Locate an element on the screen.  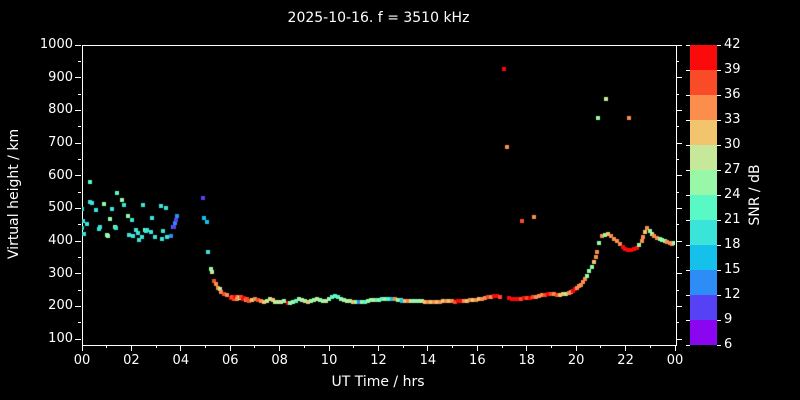
colorbar-tick-label: 24 is located at coordinates (732, 194).